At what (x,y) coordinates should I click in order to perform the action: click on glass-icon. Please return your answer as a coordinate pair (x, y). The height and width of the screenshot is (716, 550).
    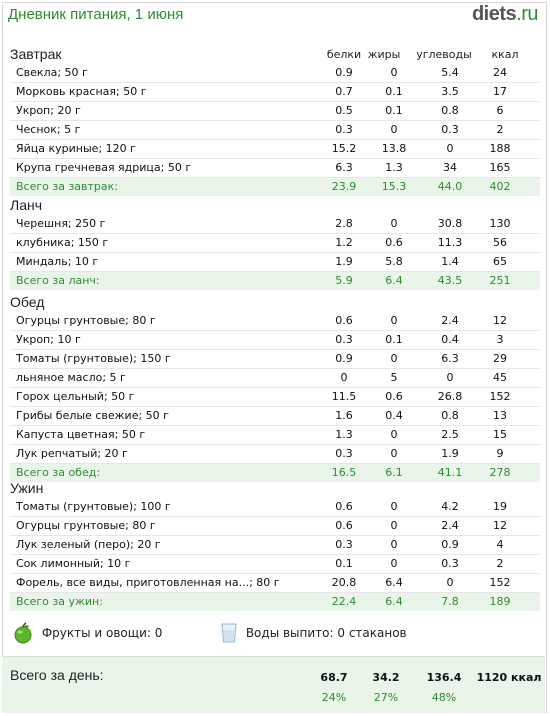
    Looking at the image, I should click on (229, 633).